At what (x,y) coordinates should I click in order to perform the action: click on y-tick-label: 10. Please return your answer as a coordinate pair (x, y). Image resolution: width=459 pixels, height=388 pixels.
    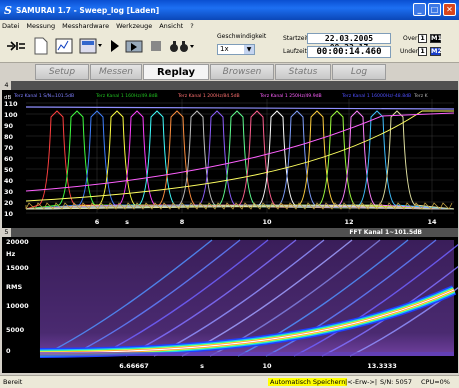
    Looking at the image, I should click on (9, 214).